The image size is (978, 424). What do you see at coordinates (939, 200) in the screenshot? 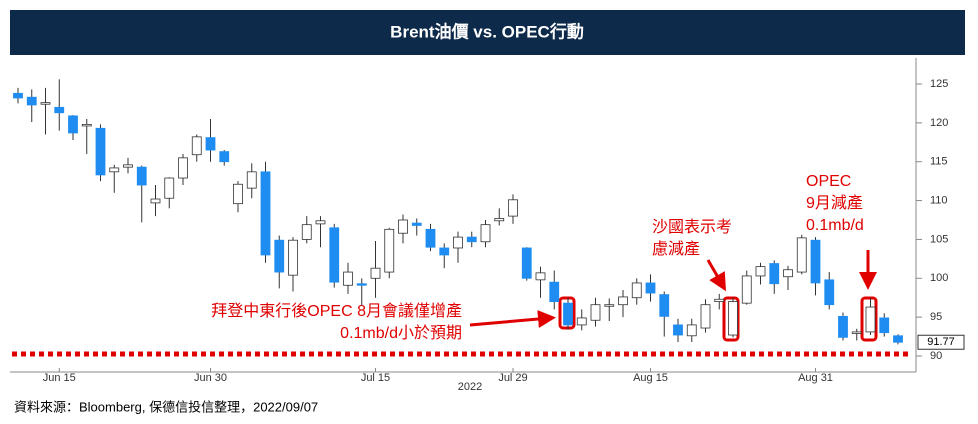
I see `y-tick-label: 110` at bounding box center [939, 200].